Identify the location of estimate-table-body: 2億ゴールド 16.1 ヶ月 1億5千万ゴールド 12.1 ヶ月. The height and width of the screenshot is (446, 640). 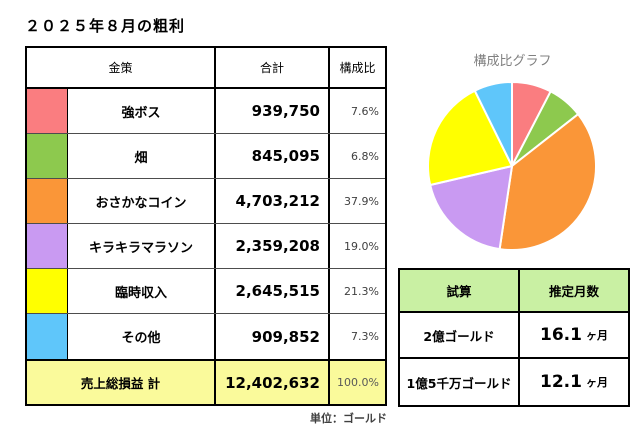
(514, 359).